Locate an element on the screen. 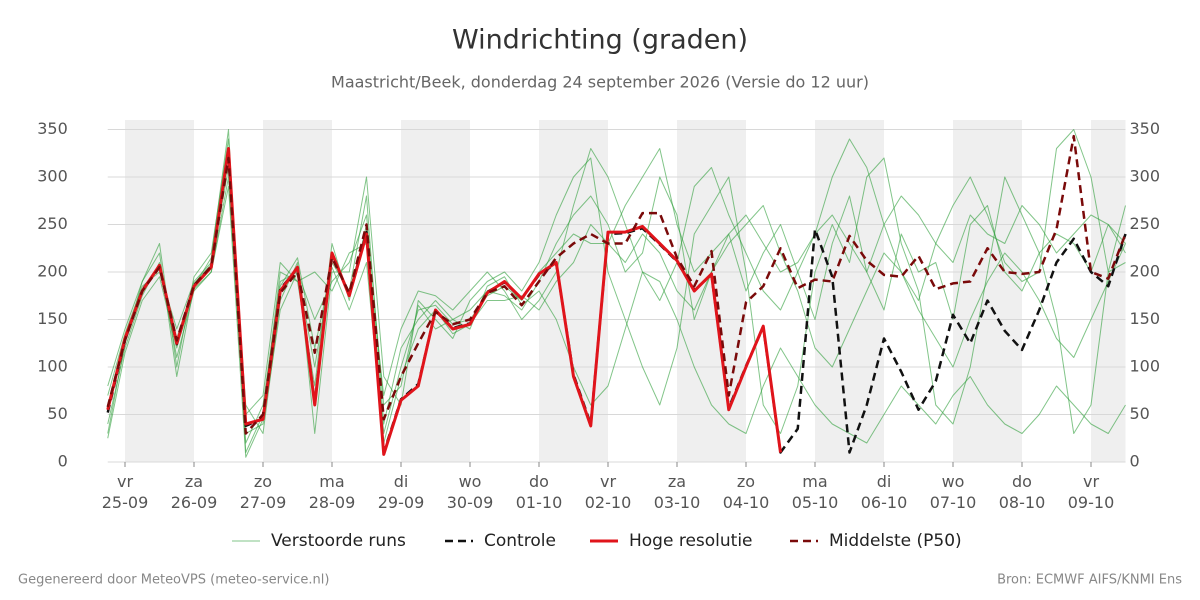 The image size is (1200, 600). y-tick-label: 150 is located at coordinates (52, 318).